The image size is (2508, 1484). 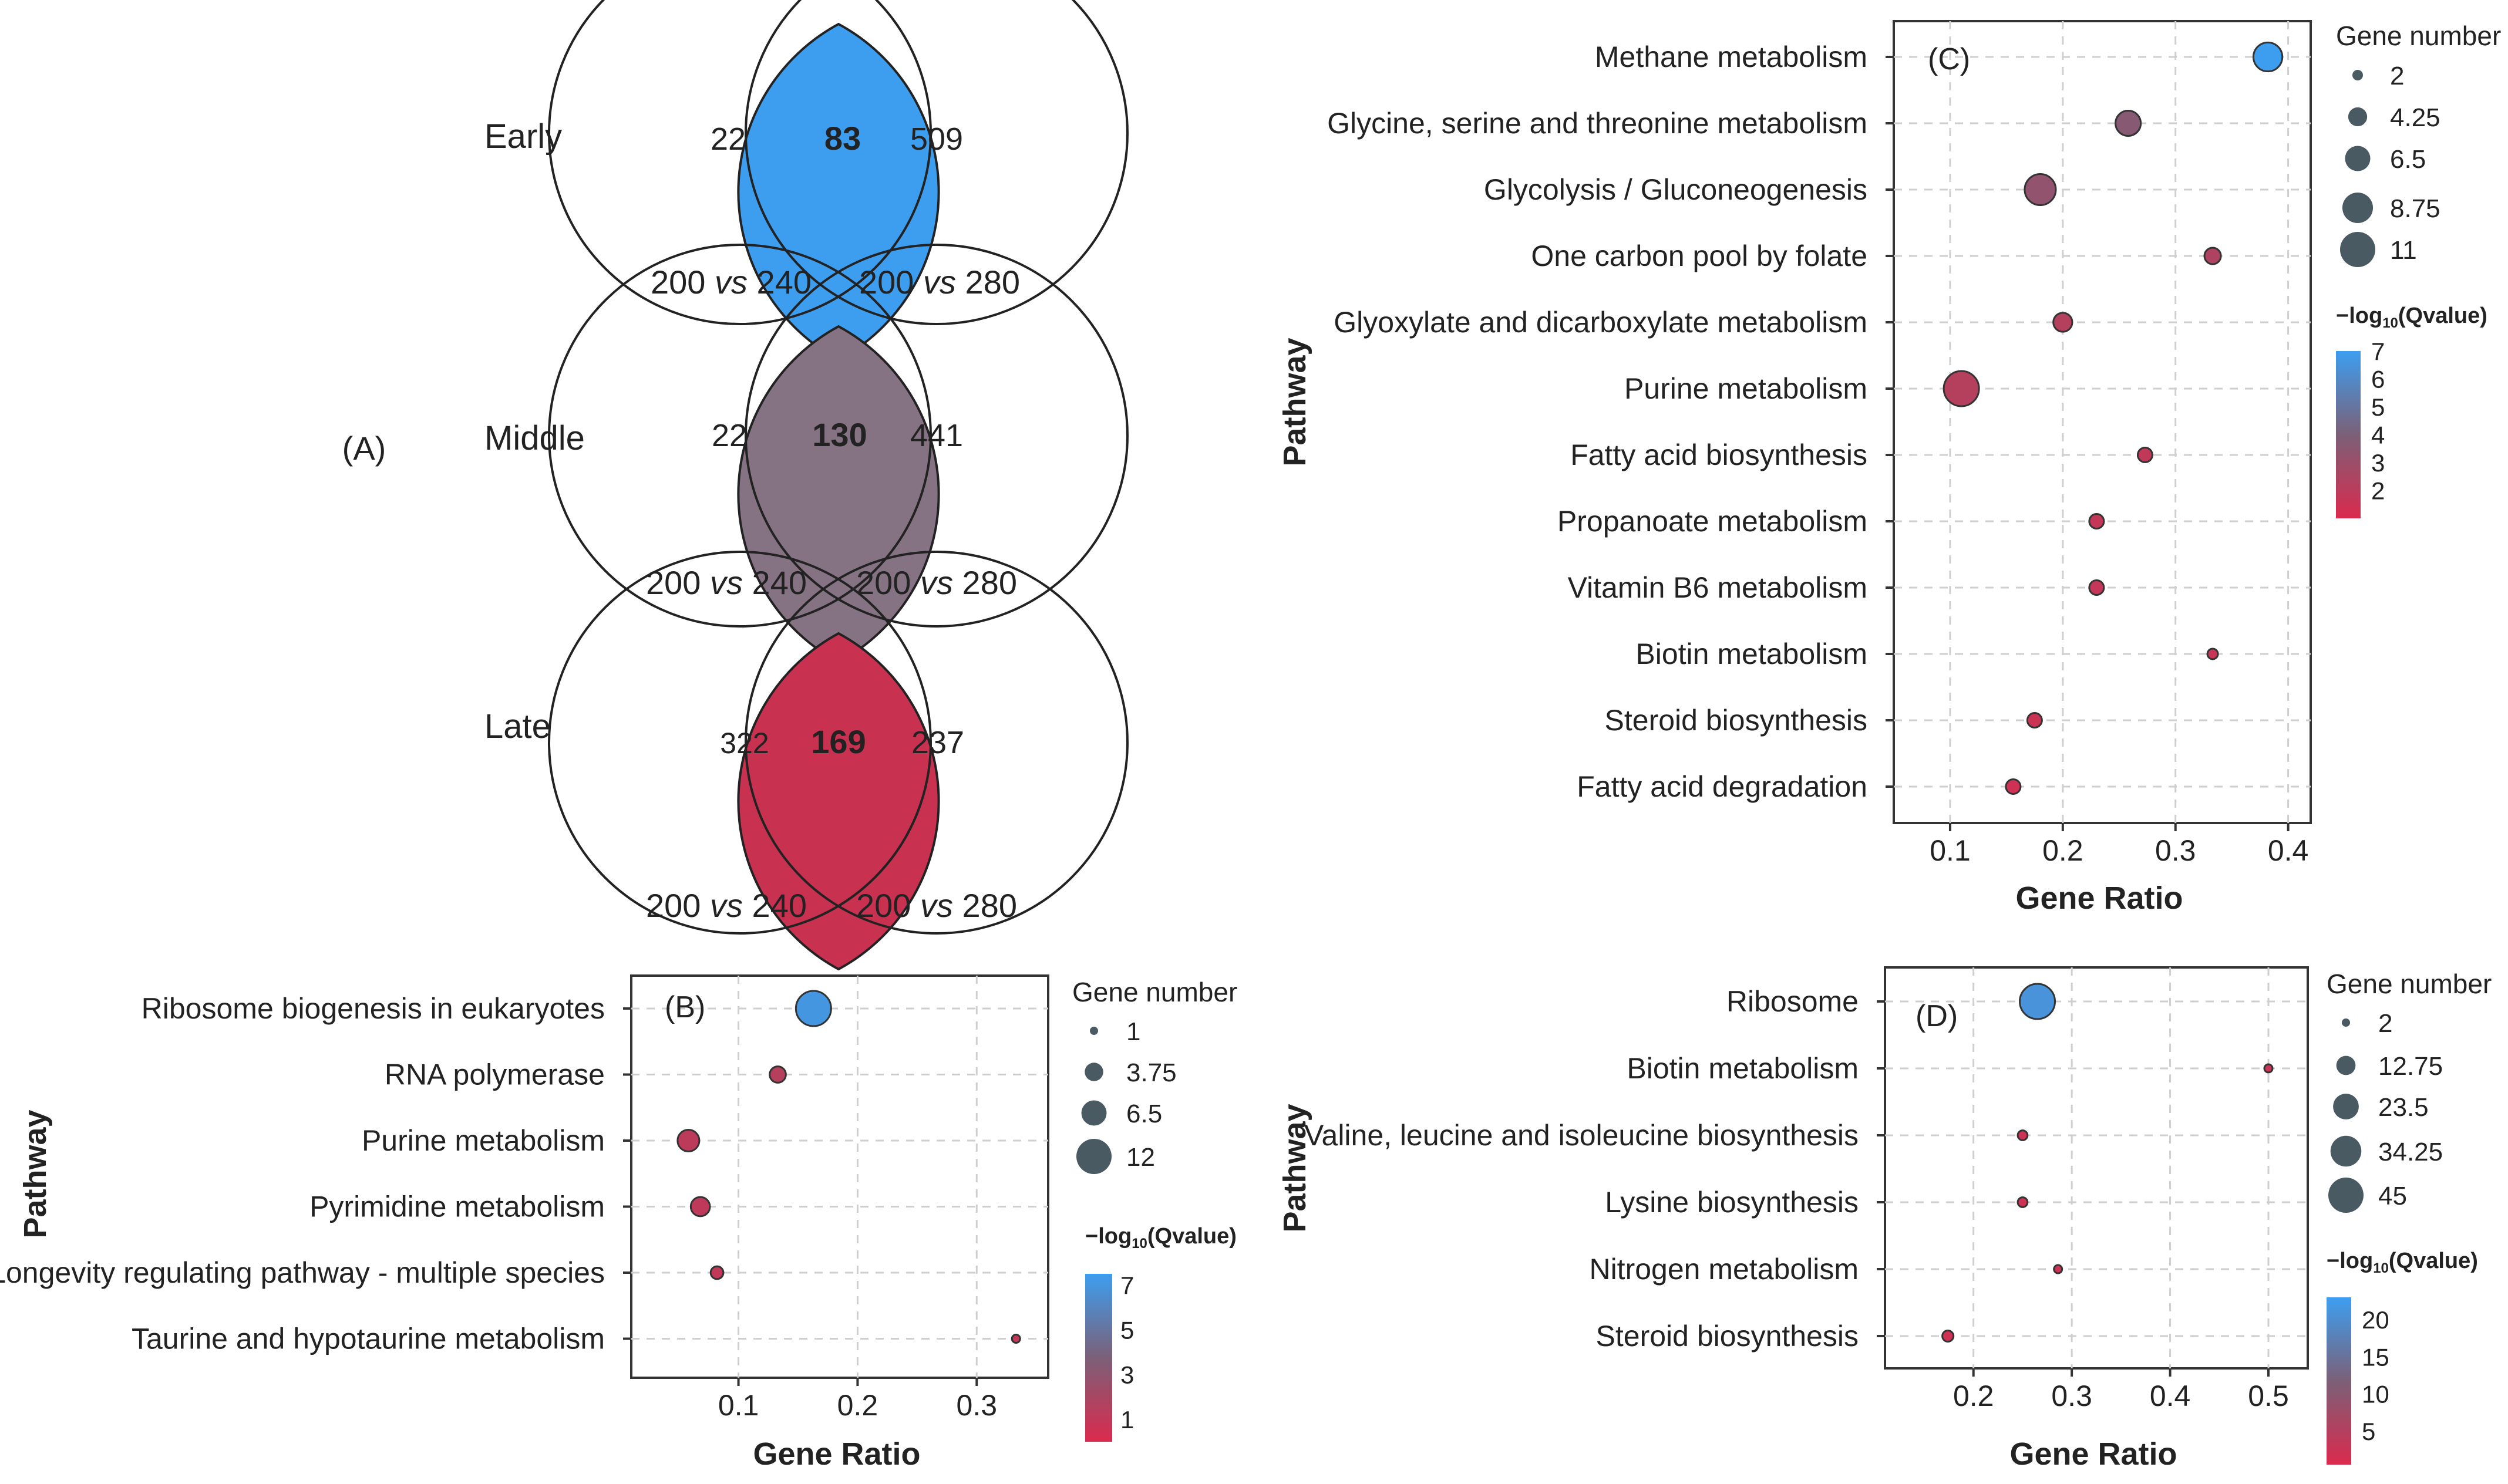 I want to click on venn-left-count: 22, so click(x=729, y=139).